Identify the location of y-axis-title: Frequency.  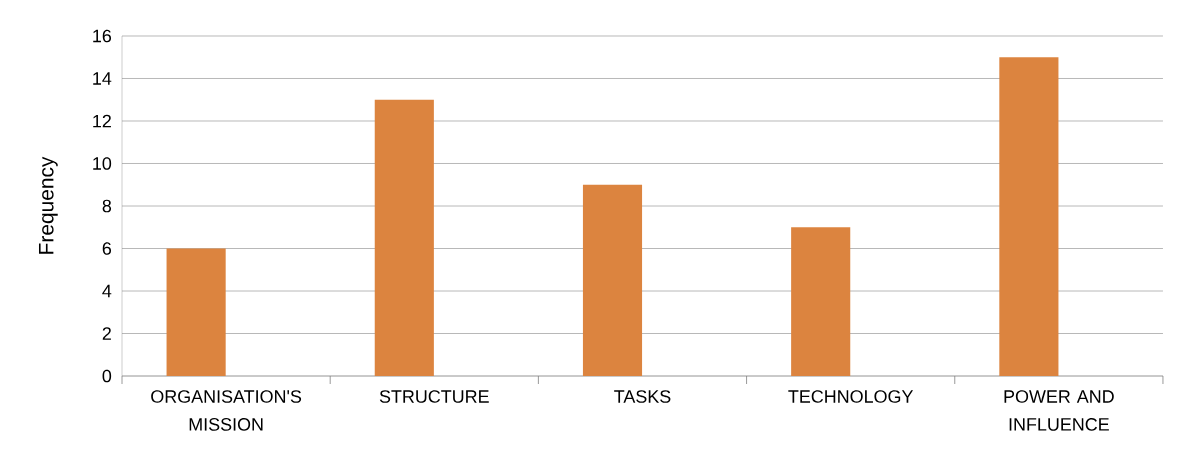
(48, 205).